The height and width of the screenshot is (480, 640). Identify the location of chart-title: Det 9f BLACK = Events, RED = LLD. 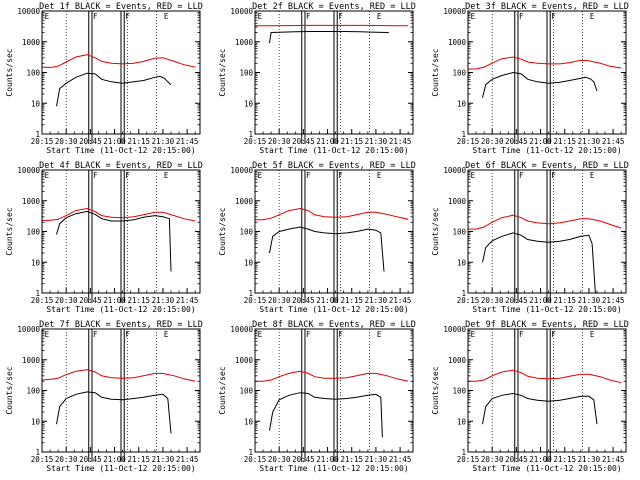
(547, 325).